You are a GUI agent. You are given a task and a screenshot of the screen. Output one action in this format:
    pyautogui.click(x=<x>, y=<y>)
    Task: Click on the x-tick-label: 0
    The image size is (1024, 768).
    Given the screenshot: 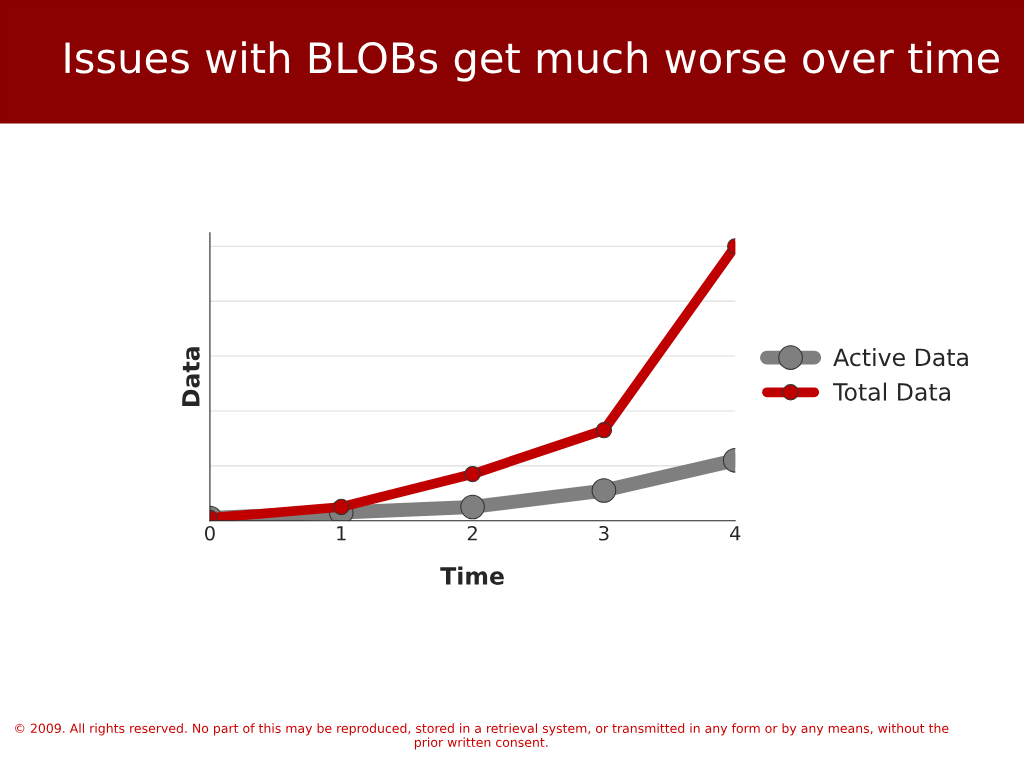 What is the action you would take?
    pyautogui.click(x=210, y=533)
    